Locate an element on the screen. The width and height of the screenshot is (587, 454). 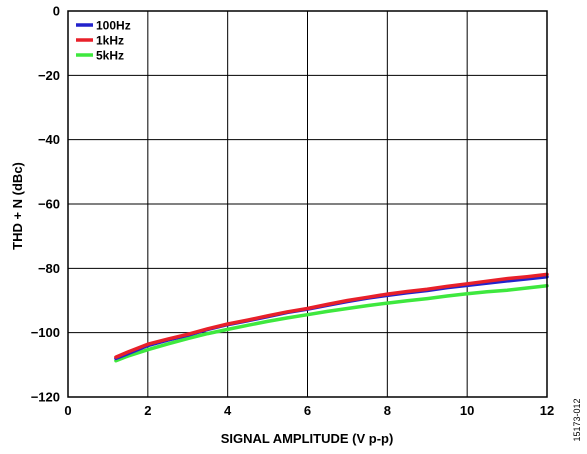
y-tick-label: 0 is located at coordinates (56, 11).